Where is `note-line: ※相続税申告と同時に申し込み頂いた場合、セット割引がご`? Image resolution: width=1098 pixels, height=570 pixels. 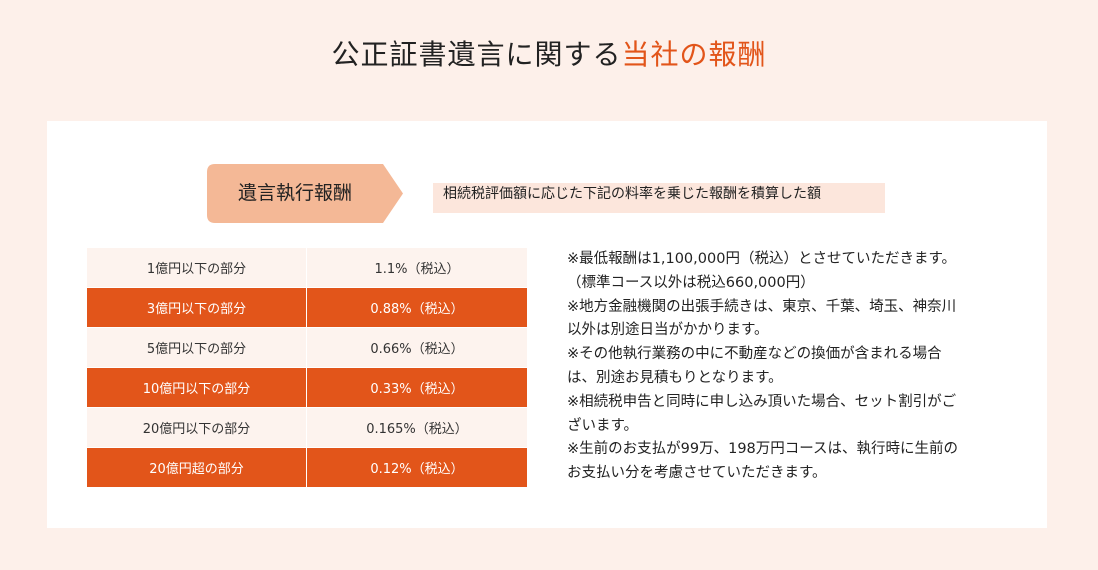
note-line: ※相続税申告と同時に申し込み頂いた場合、セット割引がご is located at coordinates (762, 401).